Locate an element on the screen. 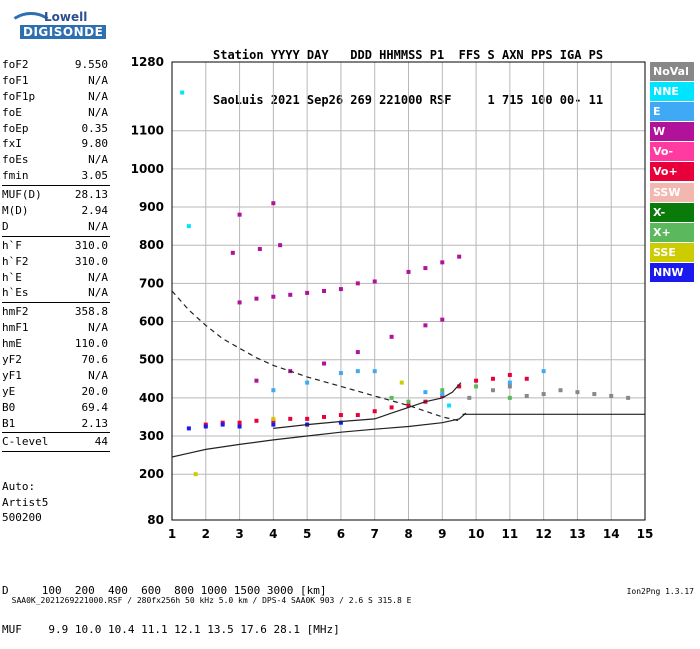 This screenshot has width=700, height=649. legend-item-x: X- is located at coordinates (672, 212).